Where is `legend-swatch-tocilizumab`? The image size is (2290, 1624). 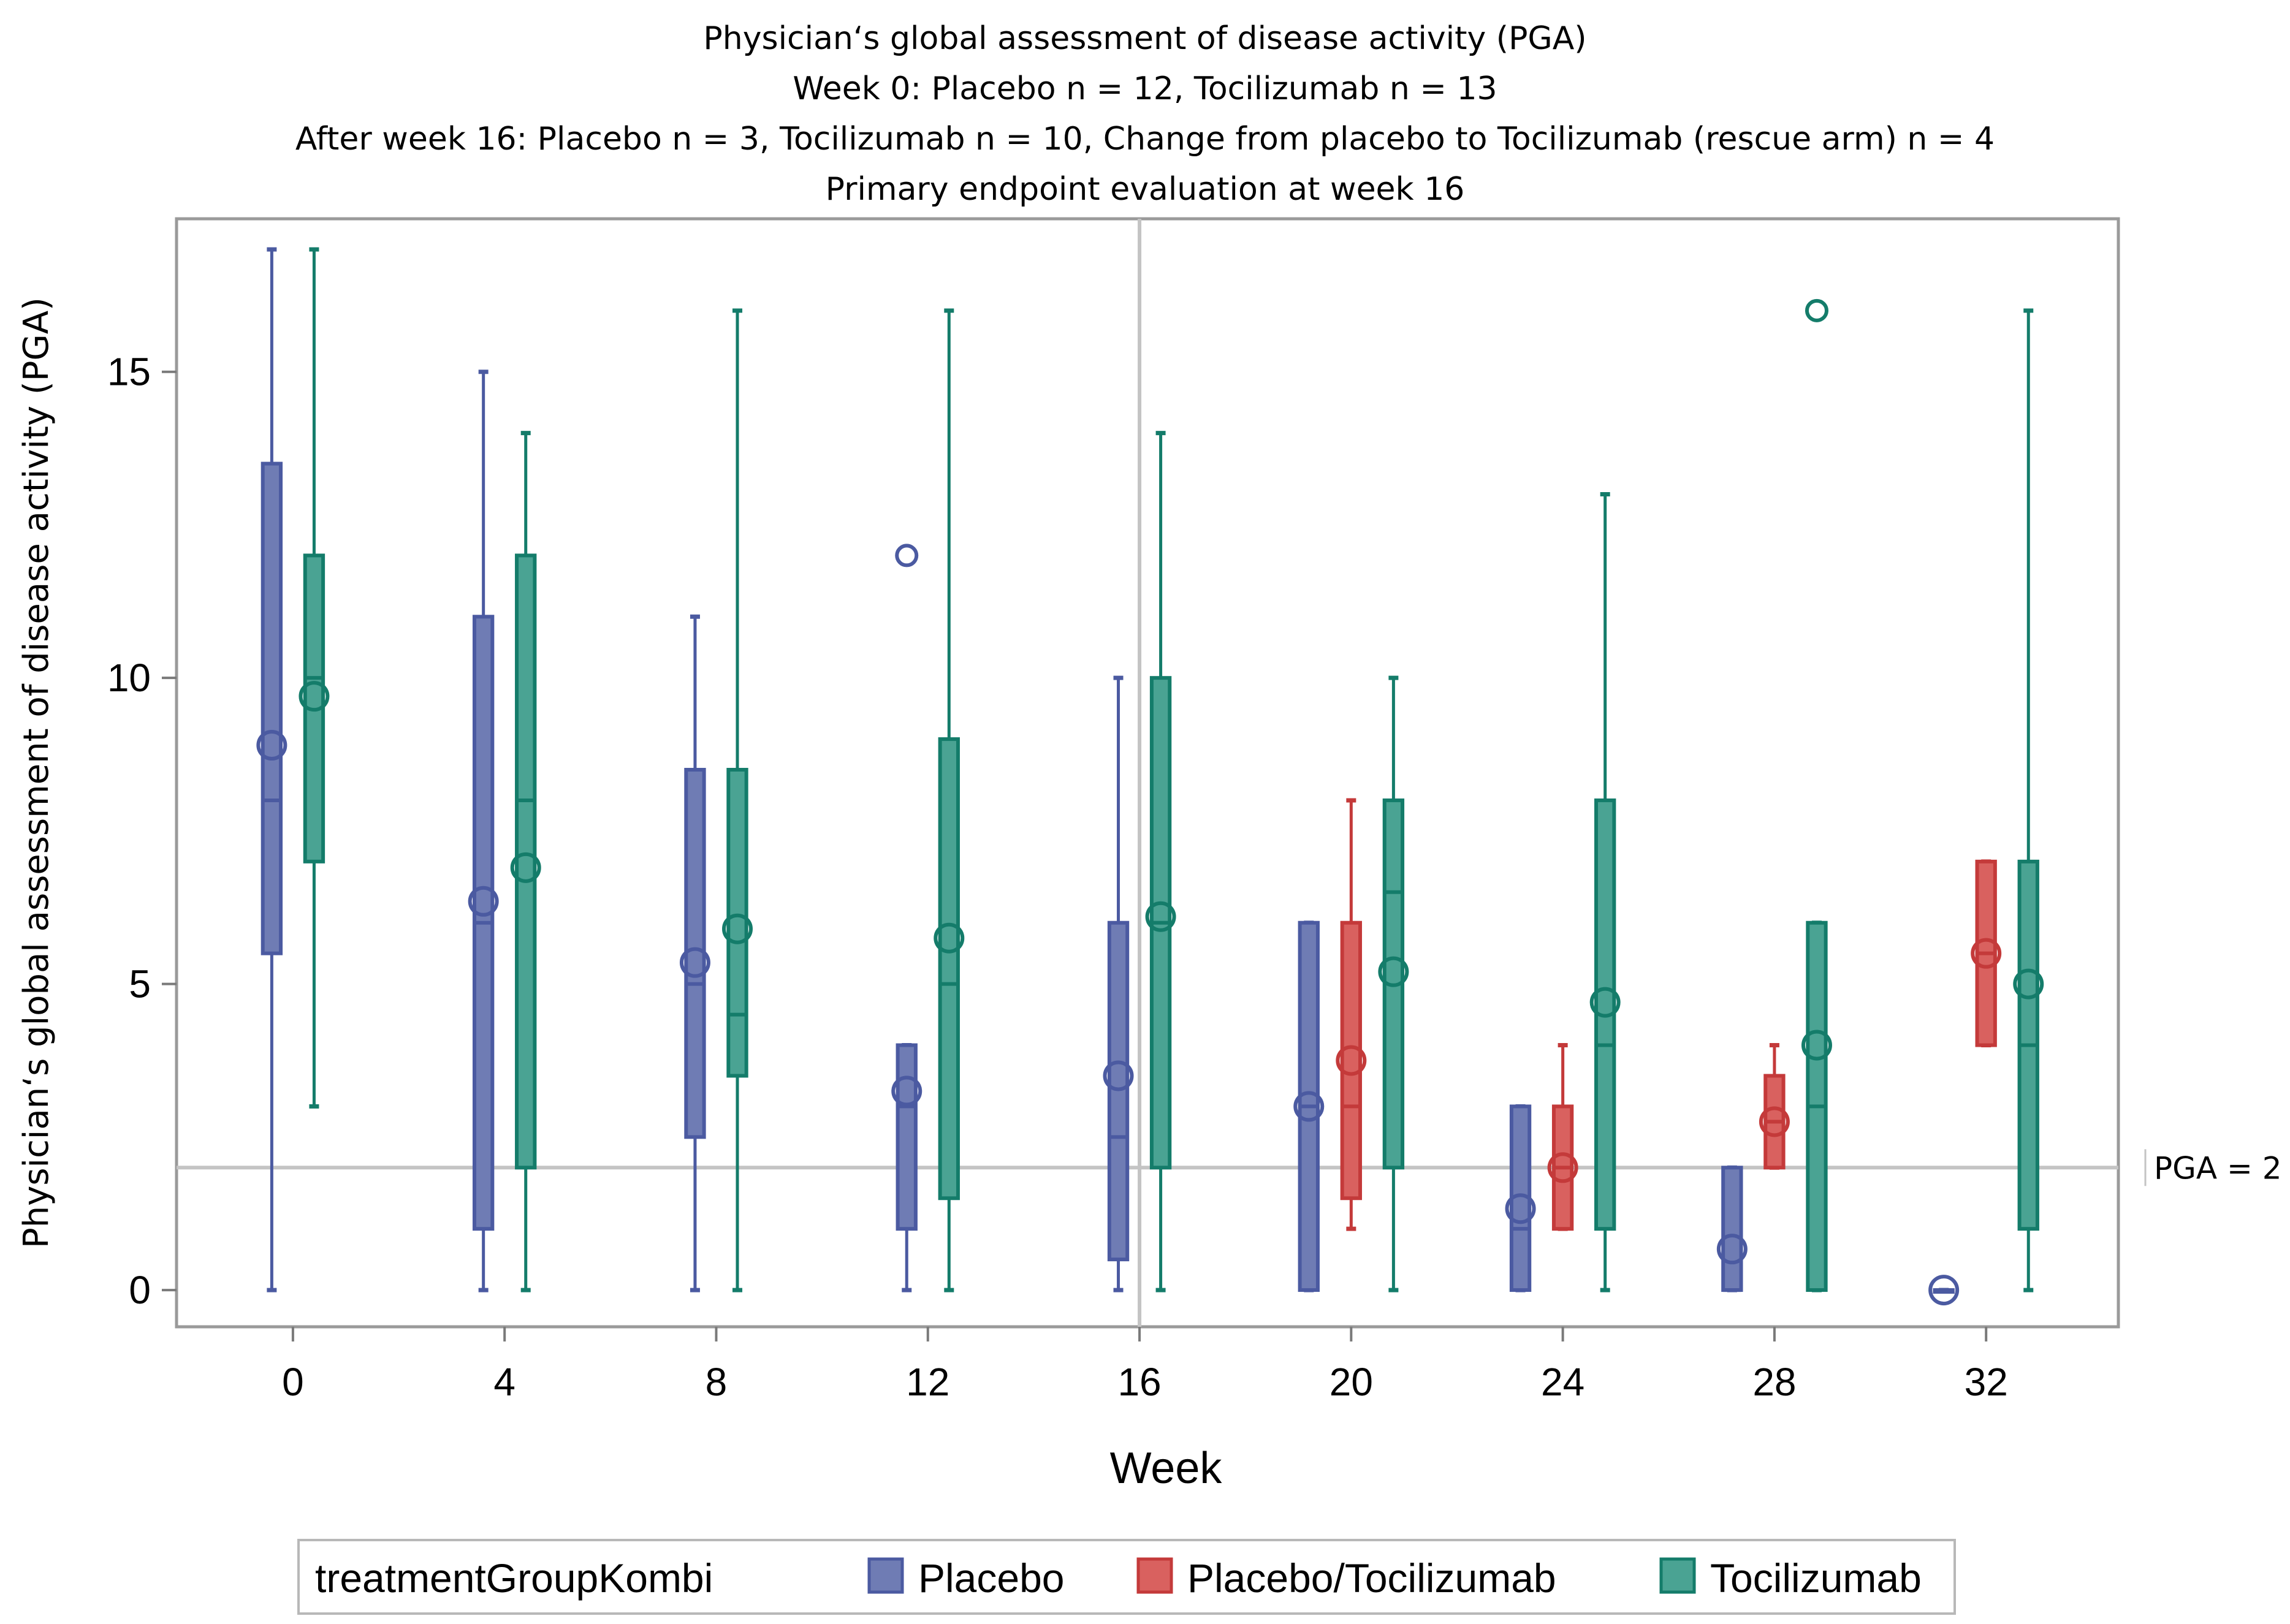 legend-swatch-tocilizumab is located at coordinates (1677, 1575).